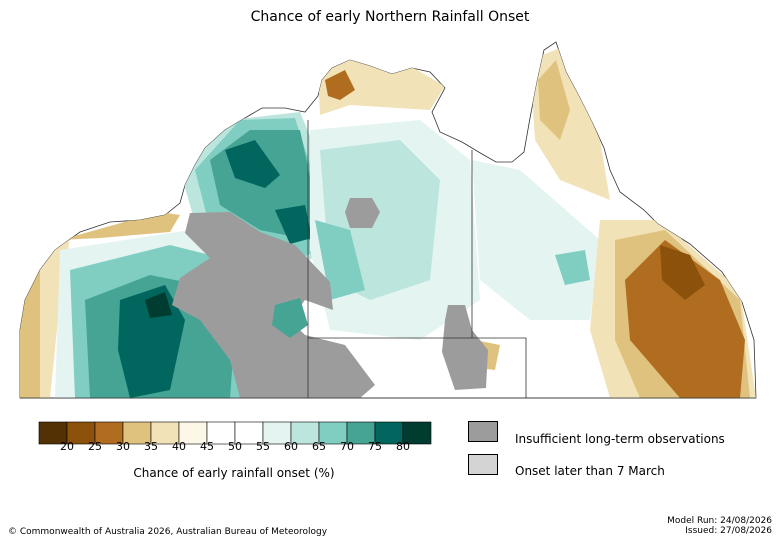 This screenshot has width=780, height=540. Describe the element at coordinates (417, 433) in the screenshot. I see `colorbar-cell` at that location.